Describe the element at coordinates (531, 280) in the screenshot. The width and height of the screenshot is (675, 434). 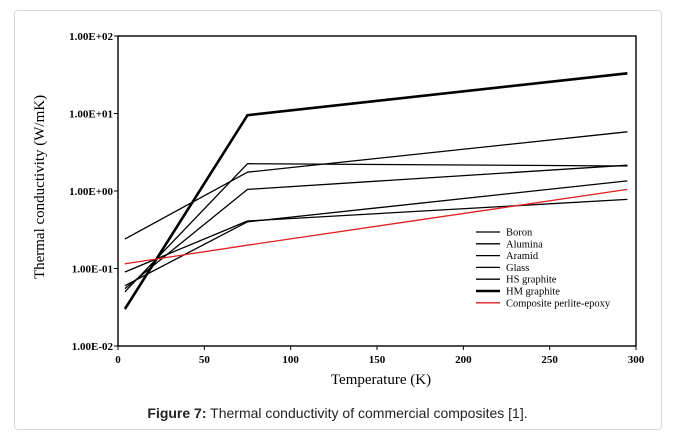
I see `legend-label-hs-graphite: HS graphite` at that location.